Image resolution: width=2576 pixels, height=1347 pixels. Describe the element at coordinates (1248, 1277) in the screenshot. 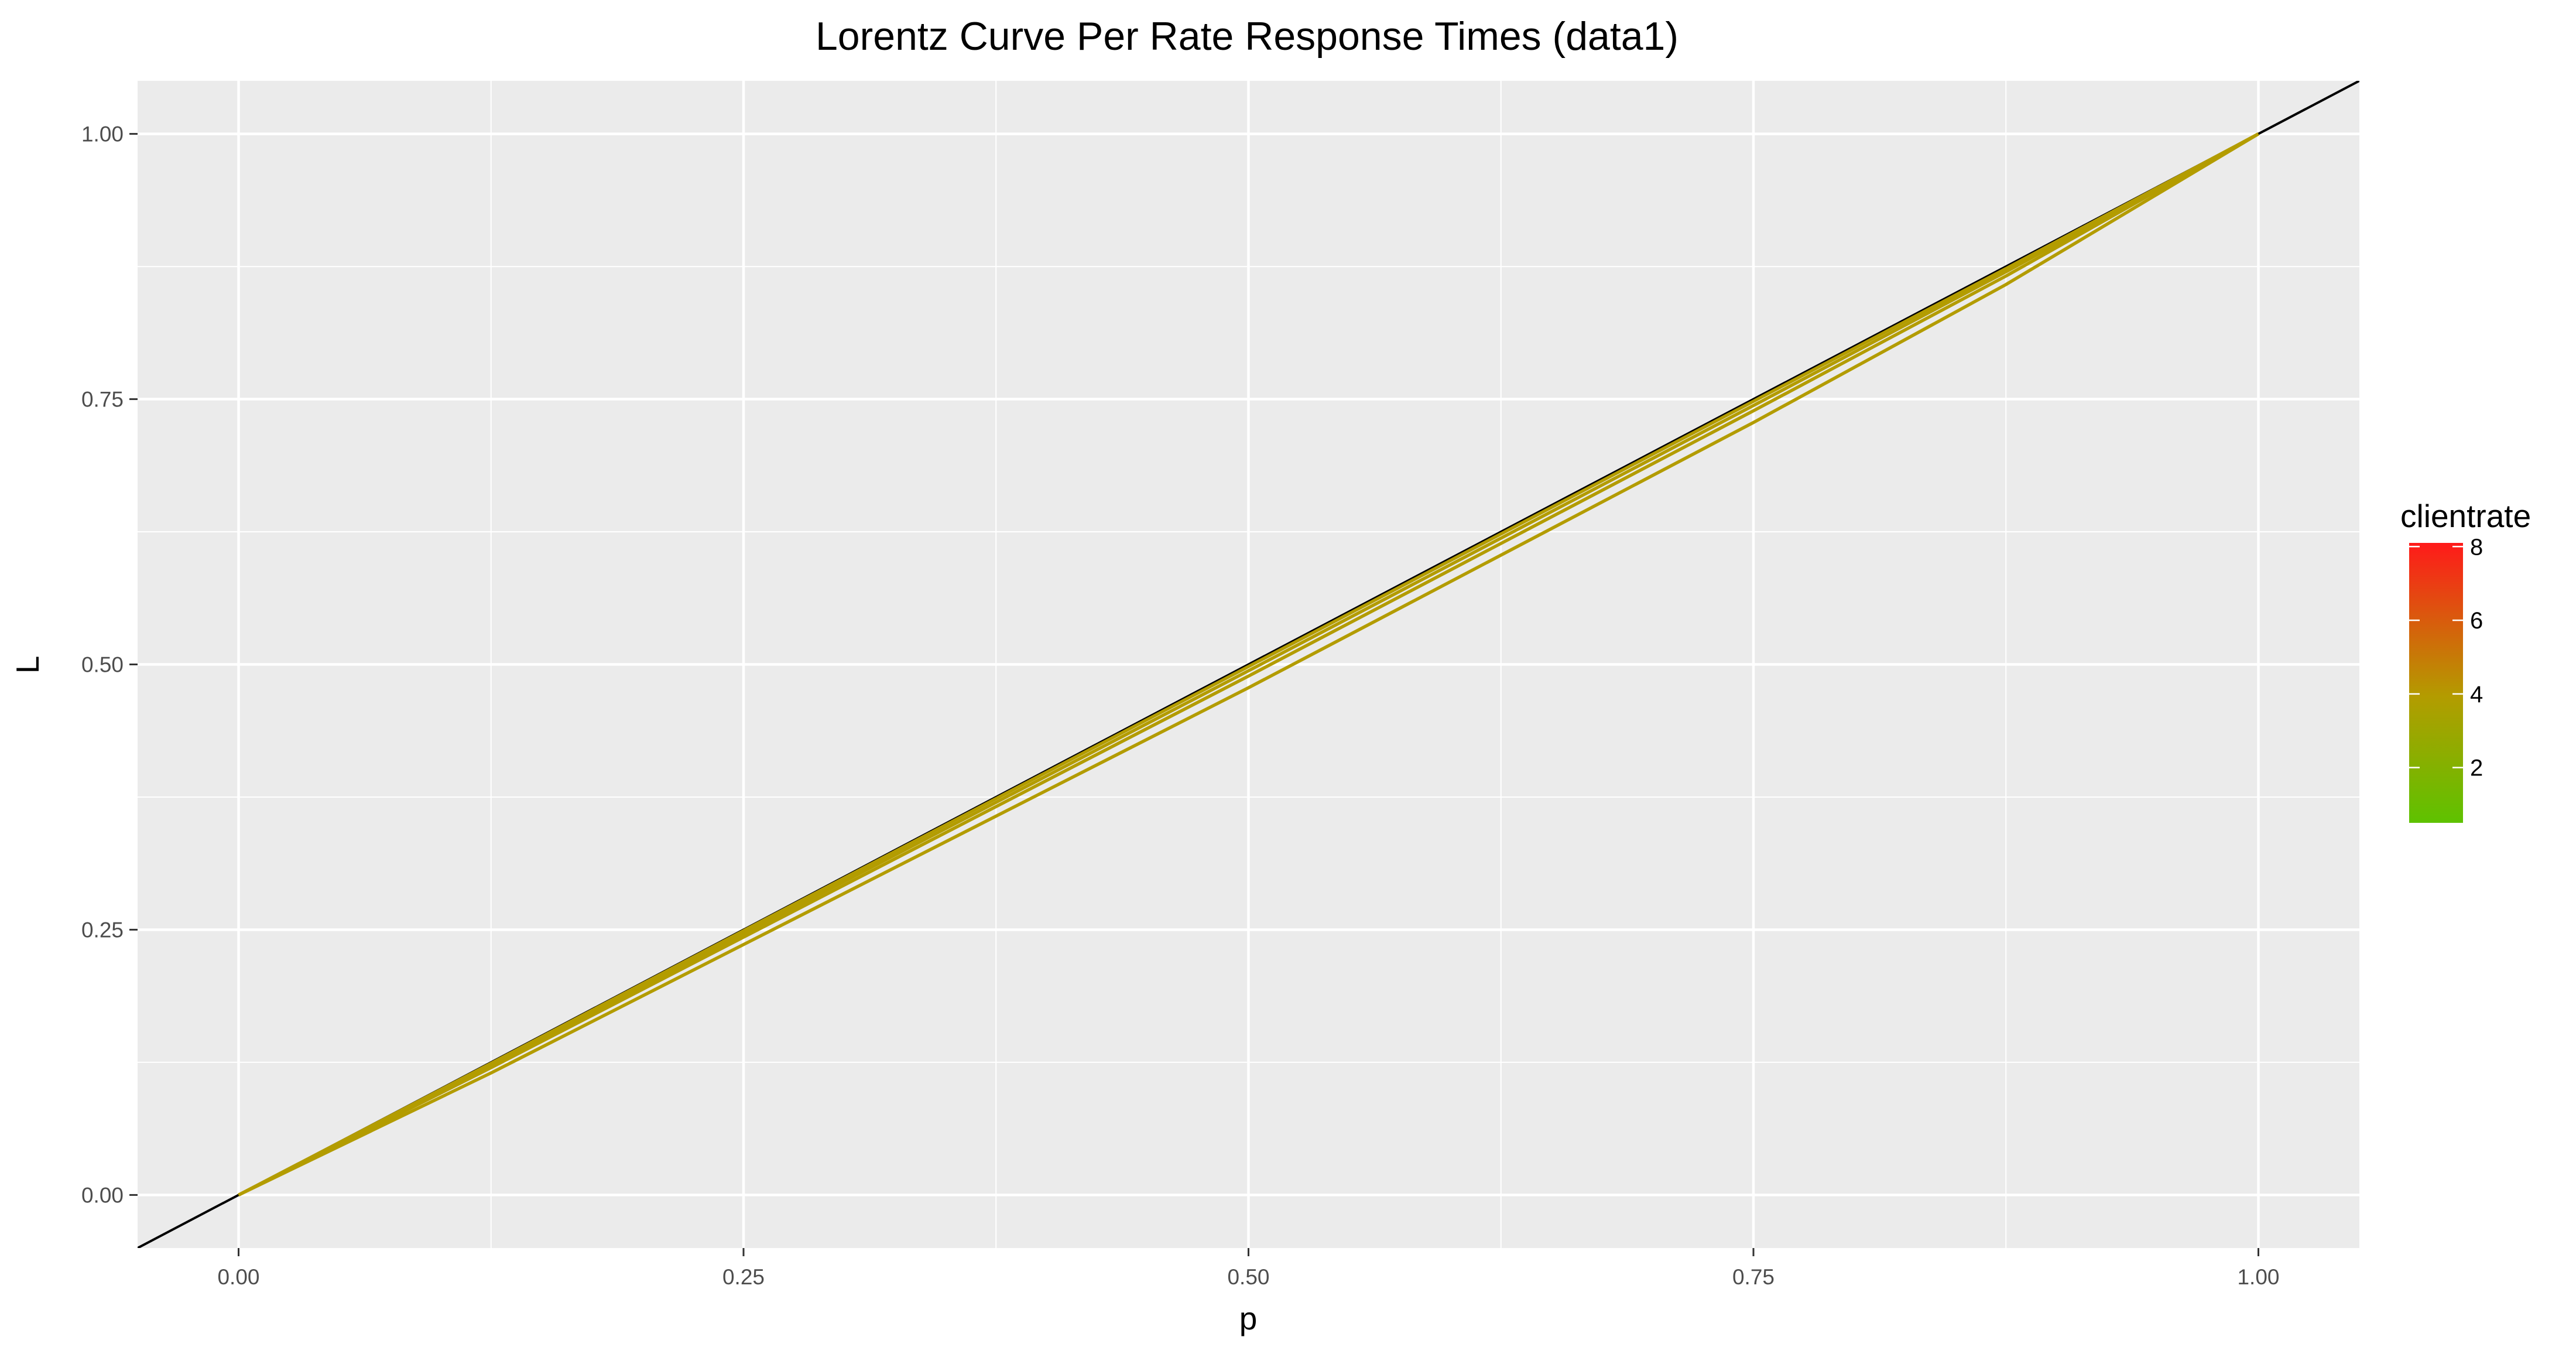

I see `x-tick-label: 0.50` at that location.